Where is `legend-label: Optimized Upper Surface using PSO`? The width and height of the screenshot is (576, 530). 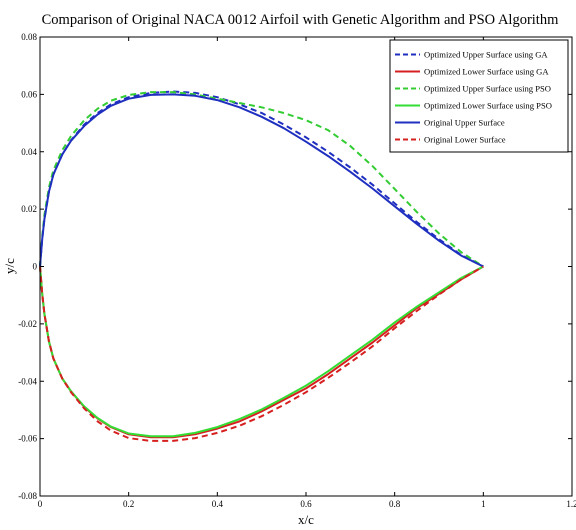
legend-label: Optimized Upper Surface using PSO is located at coordinates (487, 89).